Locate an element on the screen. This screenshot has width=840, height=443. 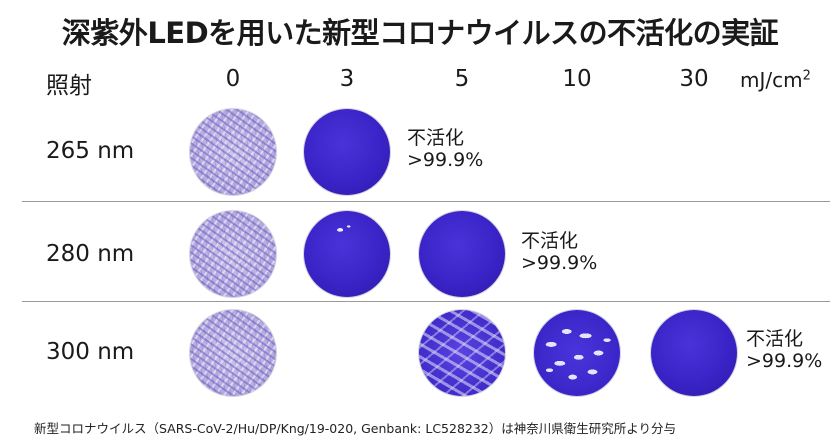
dose-unit: mJ/cm2 is located at coordinates (775, 80).